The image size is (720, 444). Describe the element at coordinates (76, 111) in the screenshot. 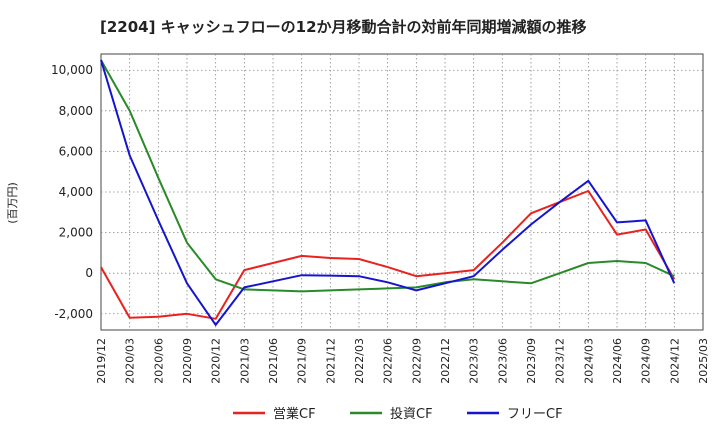

I see `y-tick-label: 8,000` at that location.